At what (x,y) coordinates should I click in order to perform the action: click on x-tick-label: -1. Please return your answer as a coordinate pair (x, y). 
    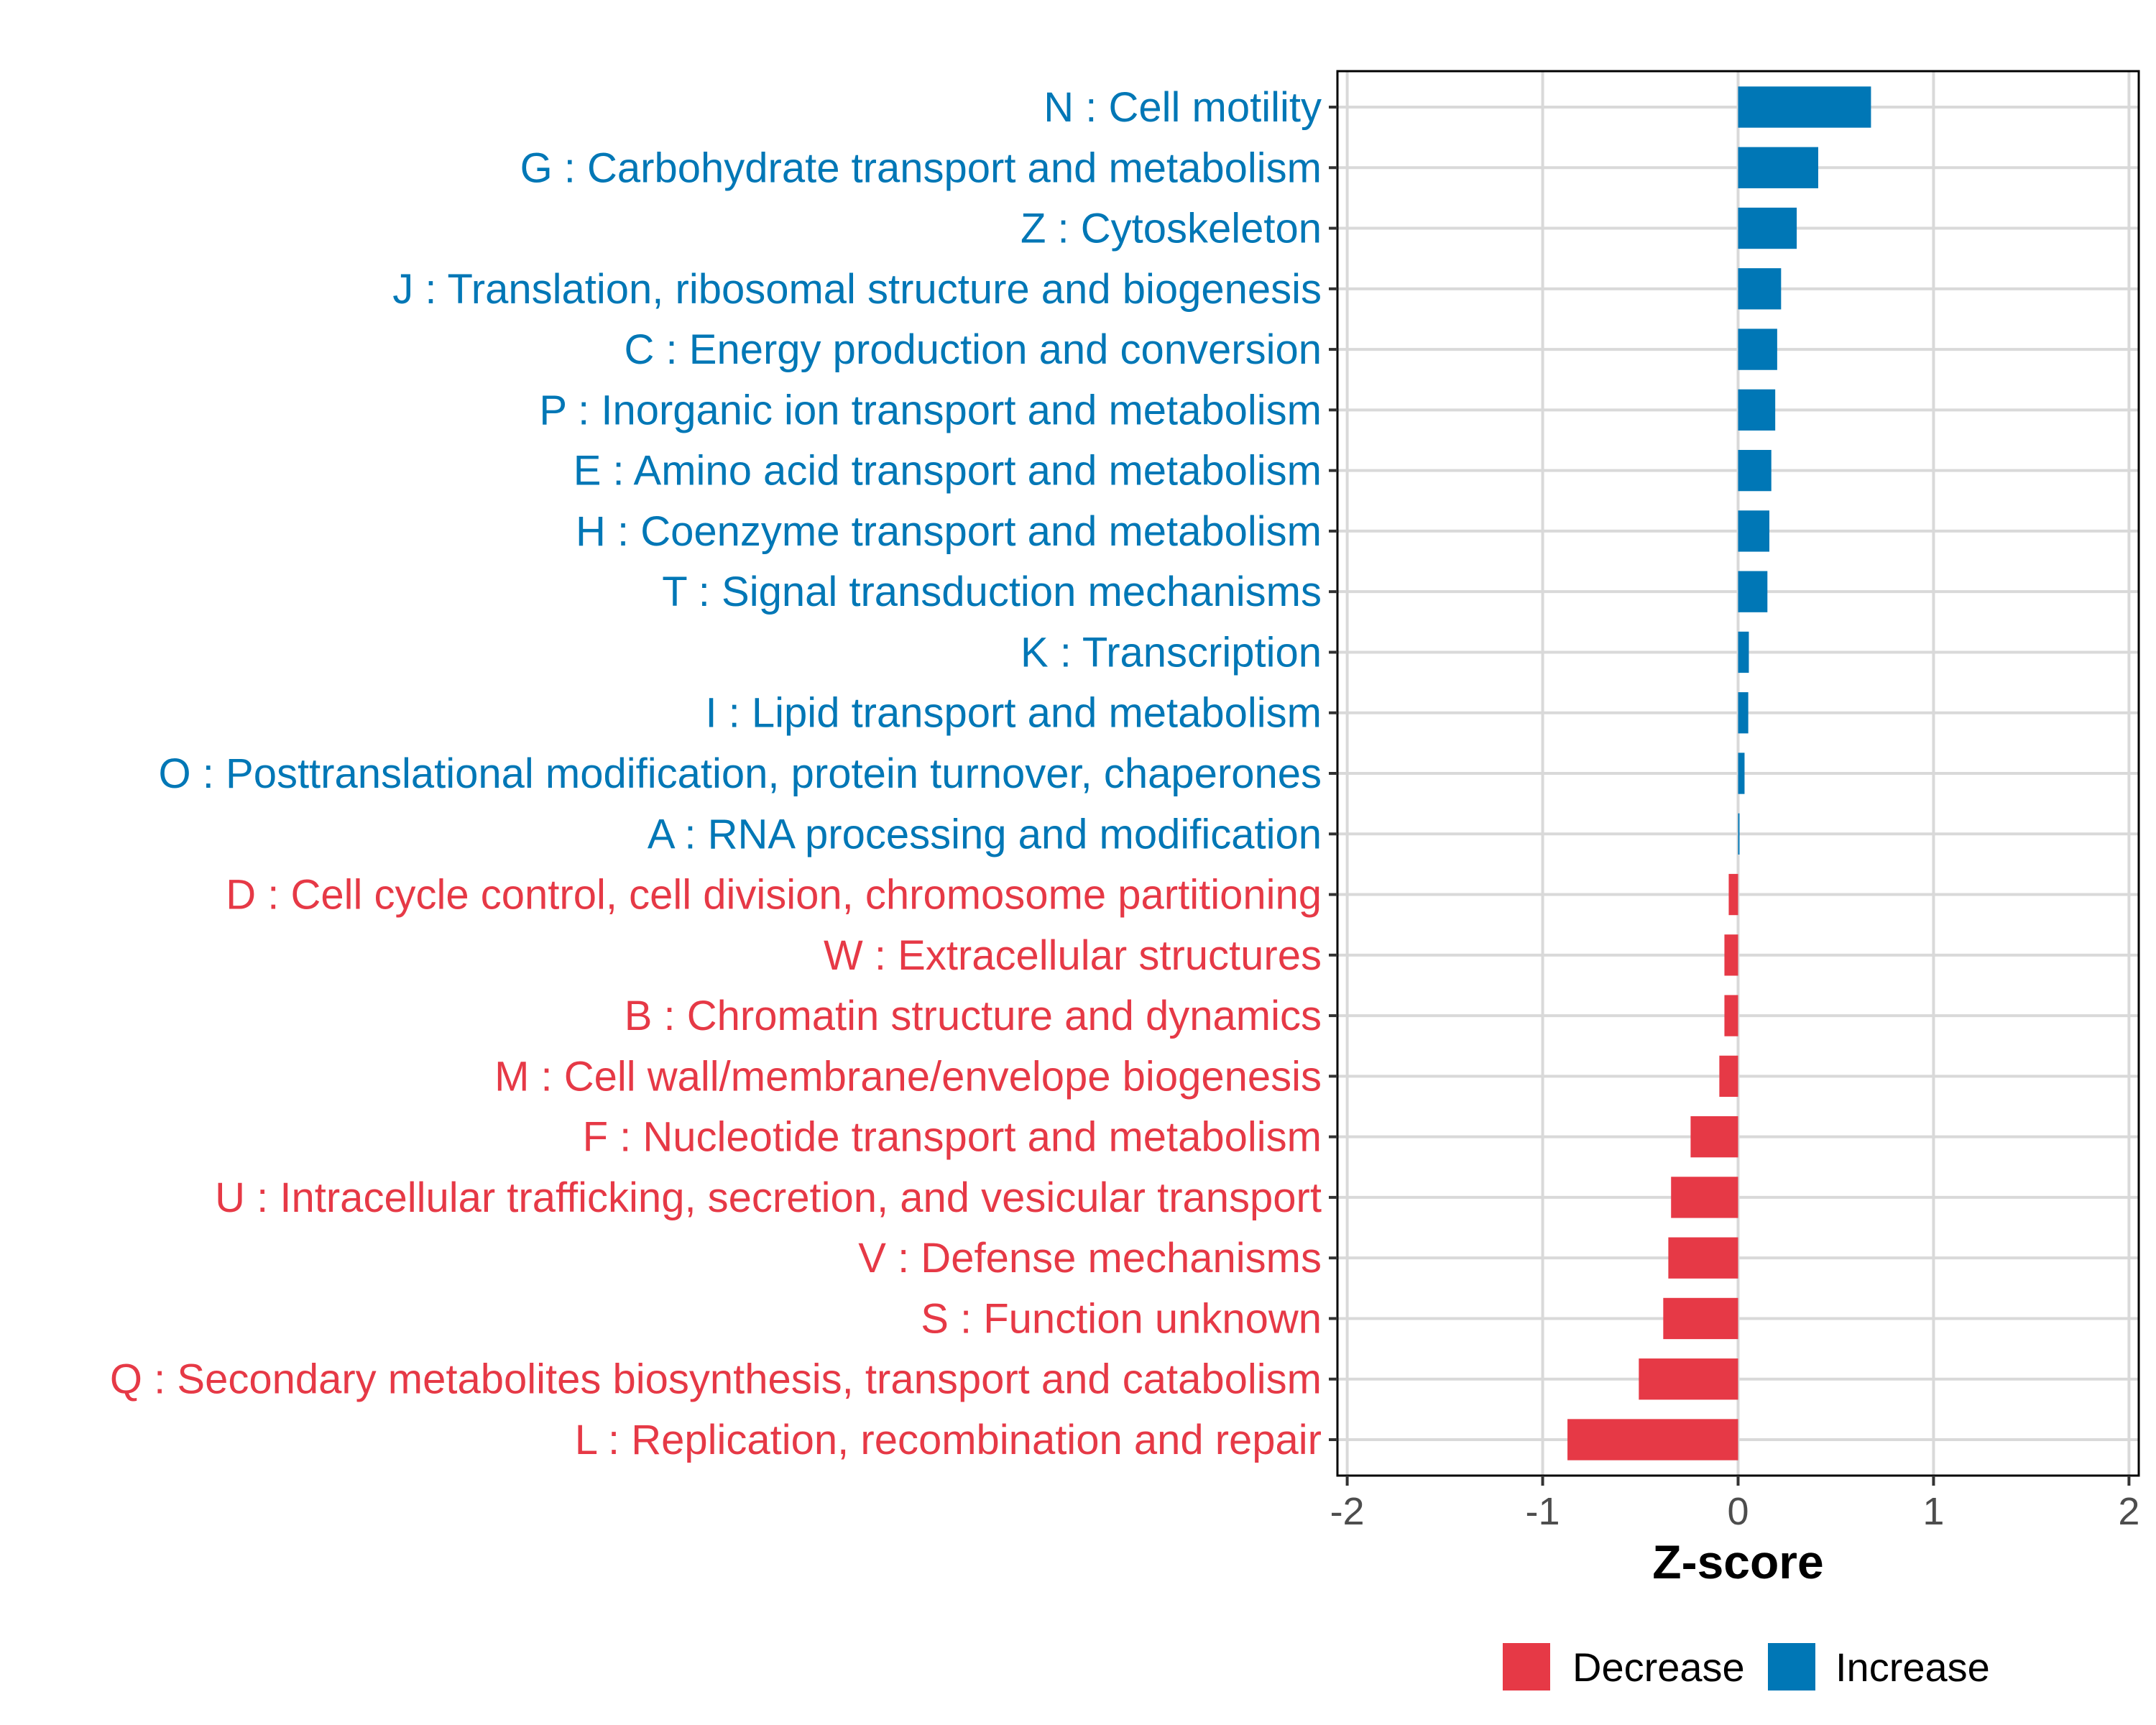
    Looking at the image, I should click on (1543, 1511).